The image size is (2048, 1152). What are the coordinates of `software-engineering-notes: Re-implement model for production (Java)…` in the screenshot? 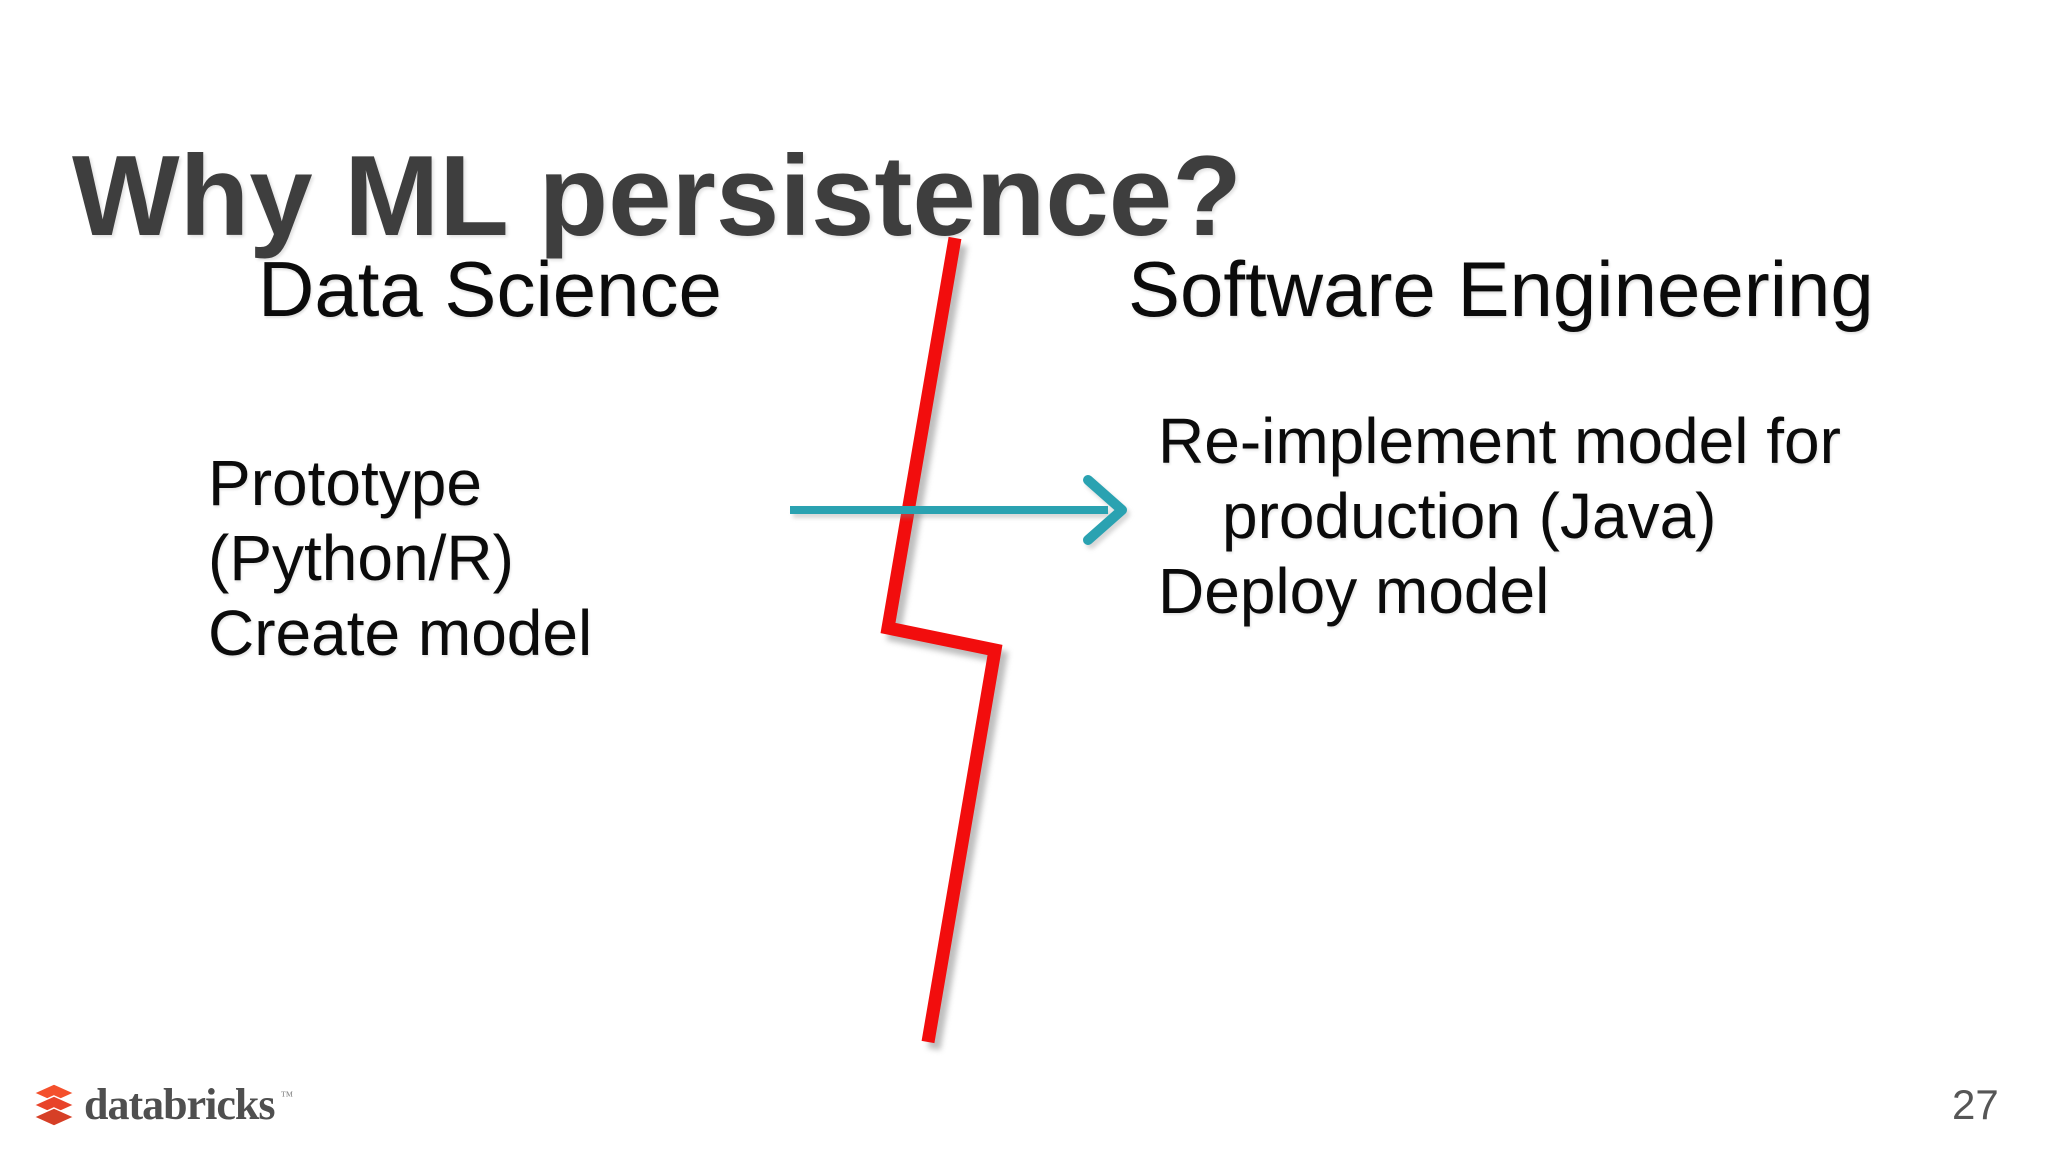 It's located at (1499, 516).